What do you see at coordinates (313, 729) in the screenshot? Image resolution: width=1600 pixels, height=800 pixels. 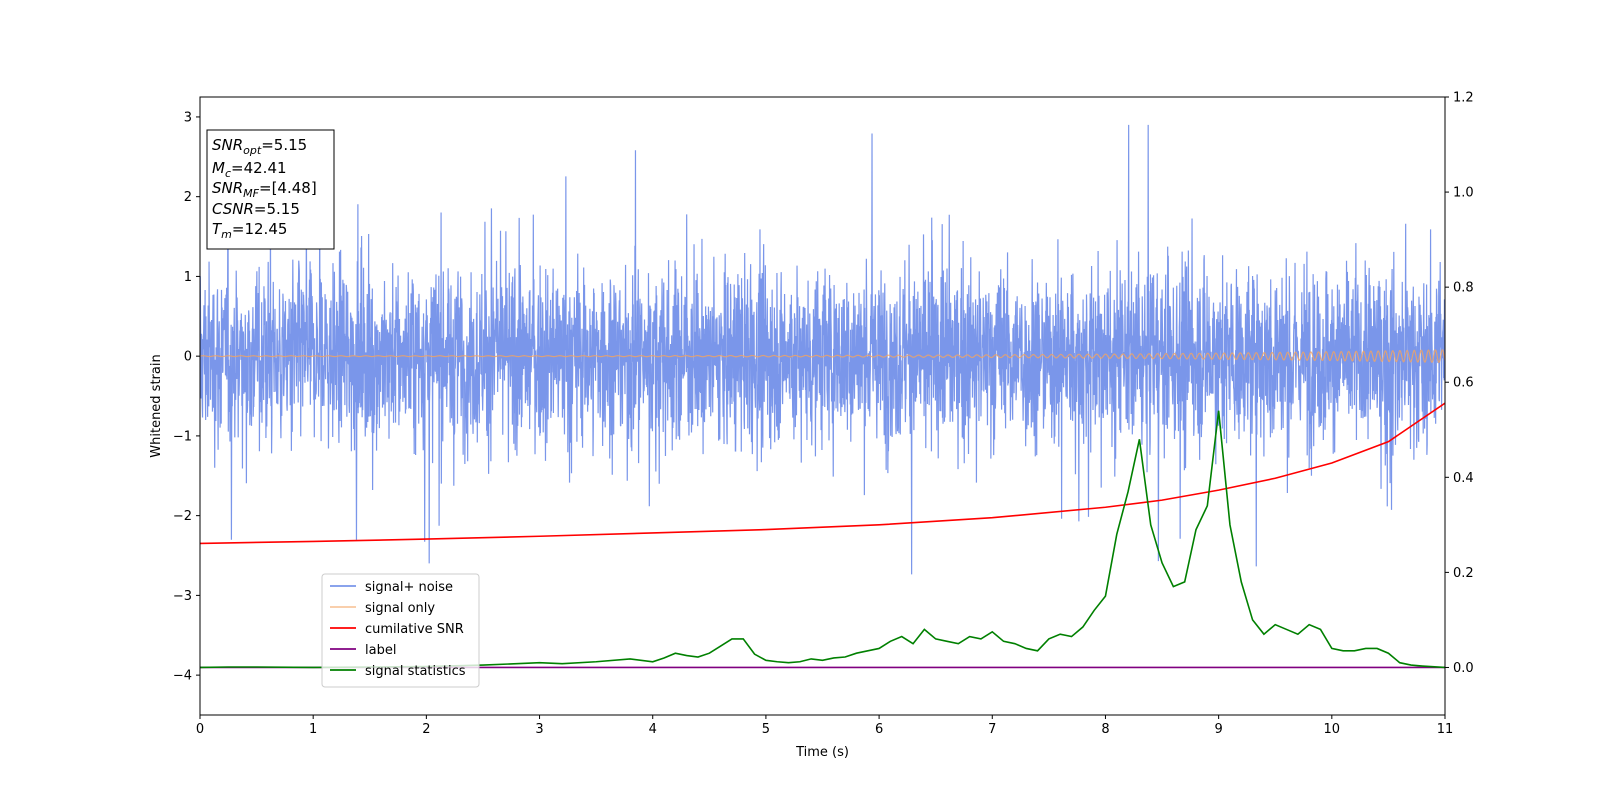 I see `x-tick-label: 1` at bounding box center [313, 729].